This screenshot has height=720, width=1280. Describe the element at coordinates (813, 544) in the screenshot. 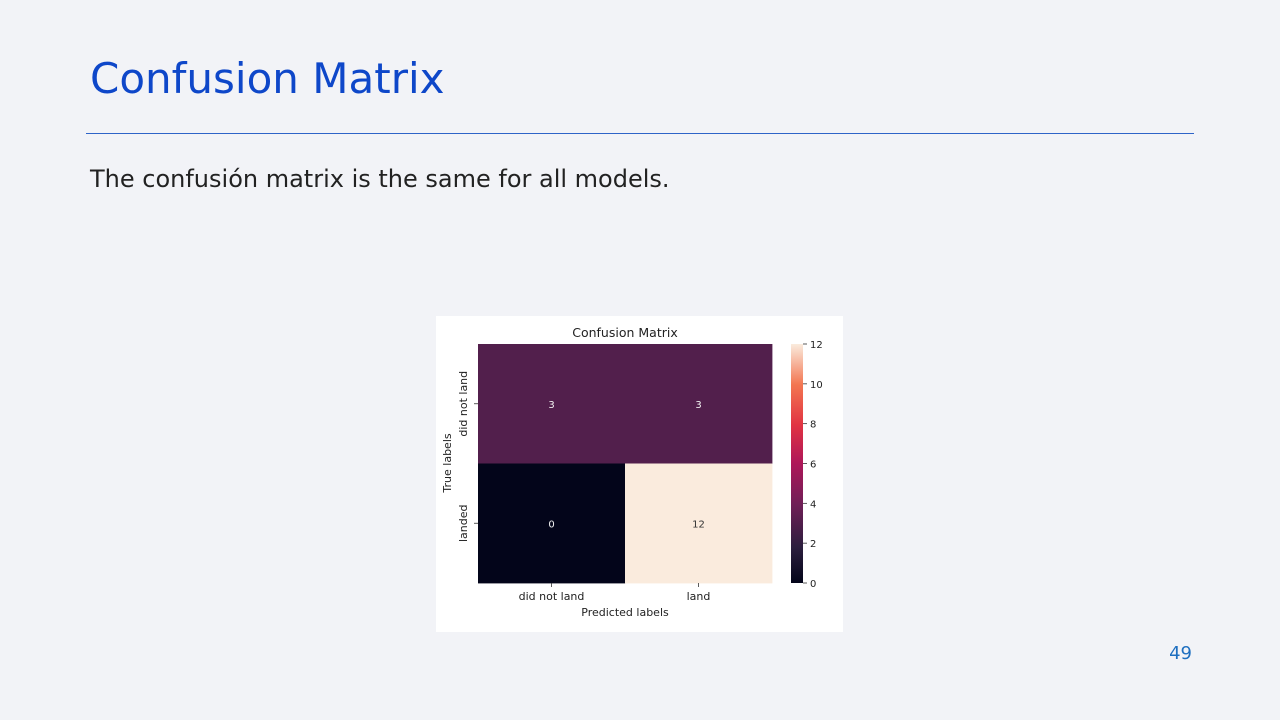

I see `colorbar-tick-label: 2` at that location.